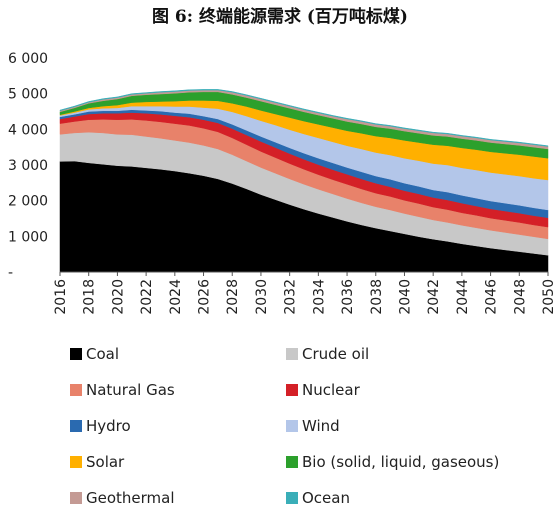 Image resolution: width=560 pixels, height=510 pixels. What do you see at coordinates (326, 498) in the screenshot?
I see `legend-label: Ocean` at bounding box center [326, 498].